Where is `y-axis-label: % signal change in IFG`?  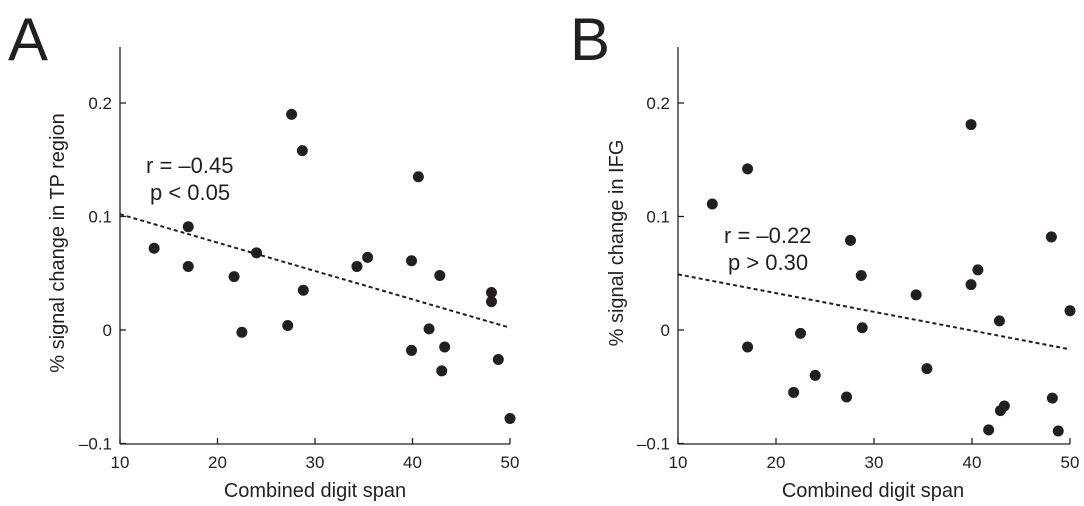
y-axis-label: % signal change in IFG is located at coordinates (617, 243).